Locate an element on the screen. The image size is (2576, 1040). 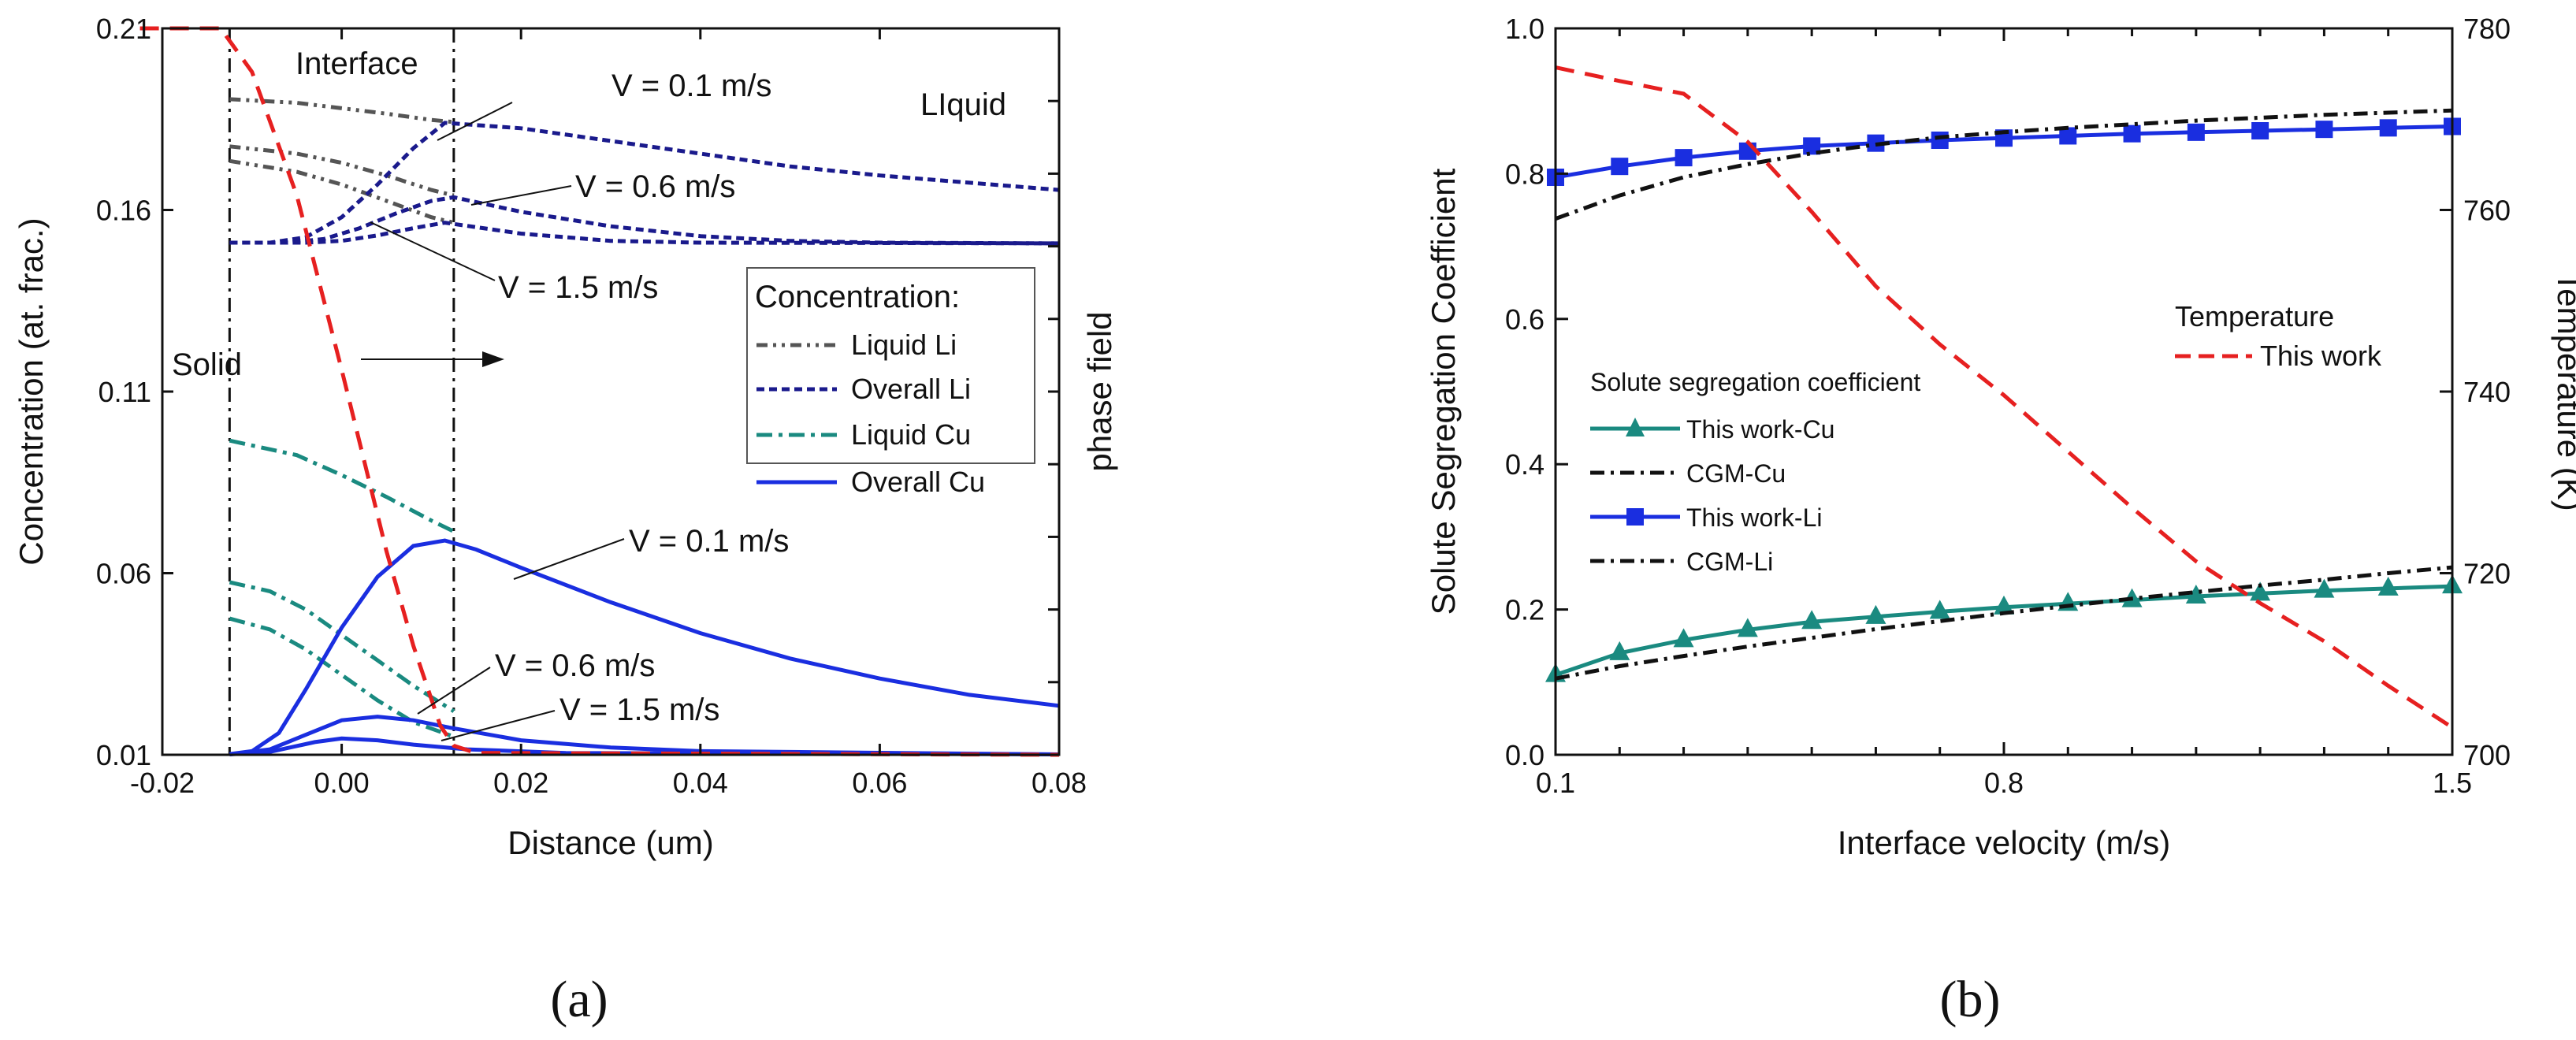
legend-marker-this-work-li is located at coordinates (1635, 517).